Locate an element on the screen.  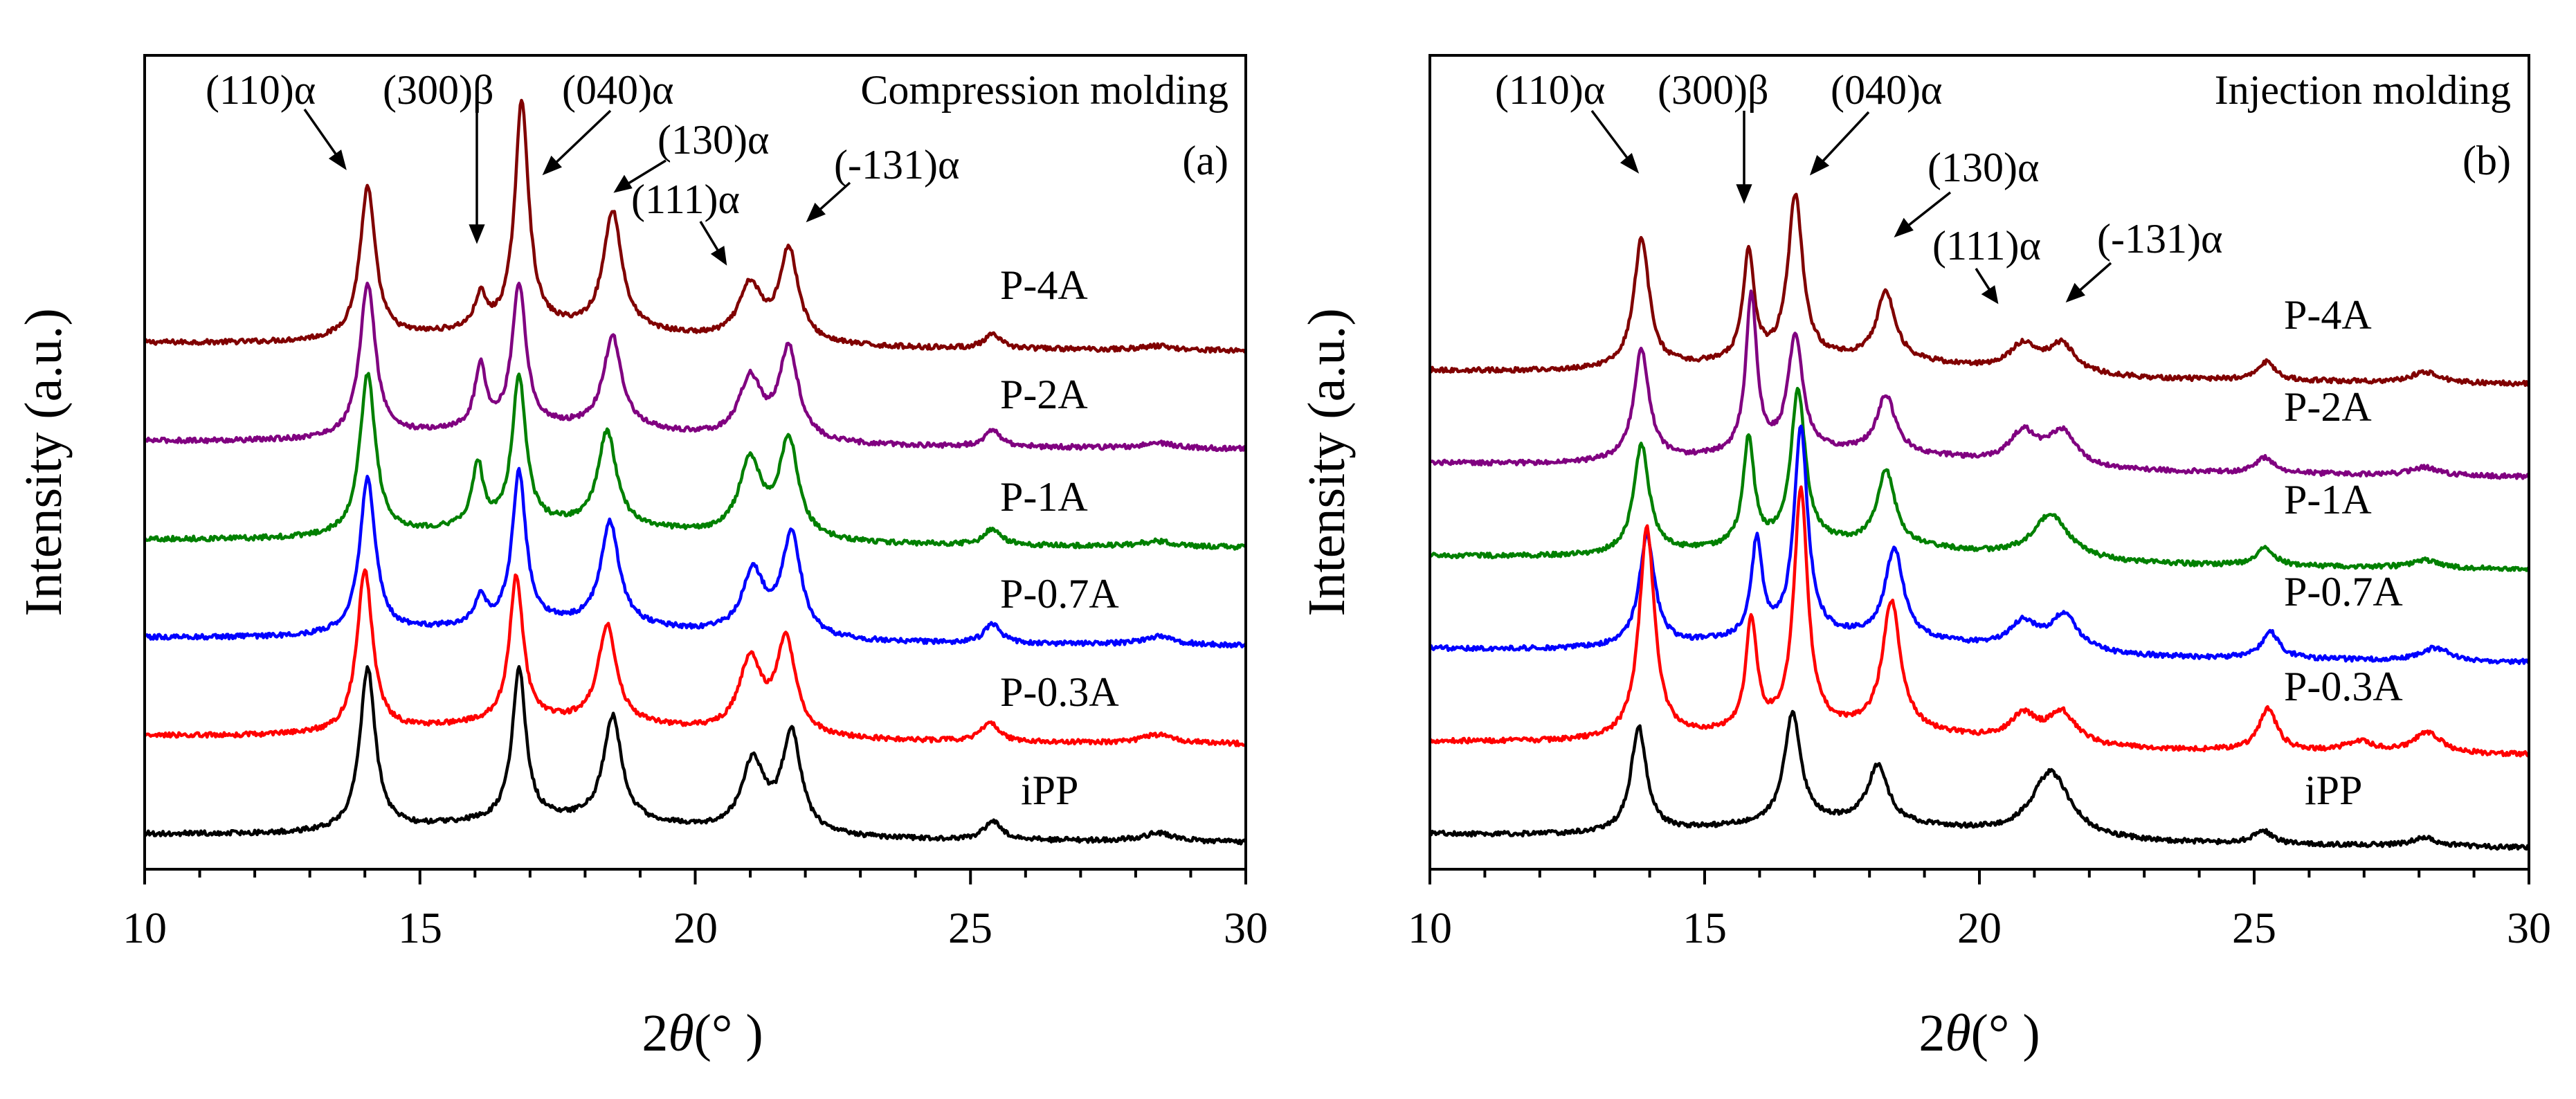
panel-a-annotation-131: (-131)α is located at coordinates (896, 165).